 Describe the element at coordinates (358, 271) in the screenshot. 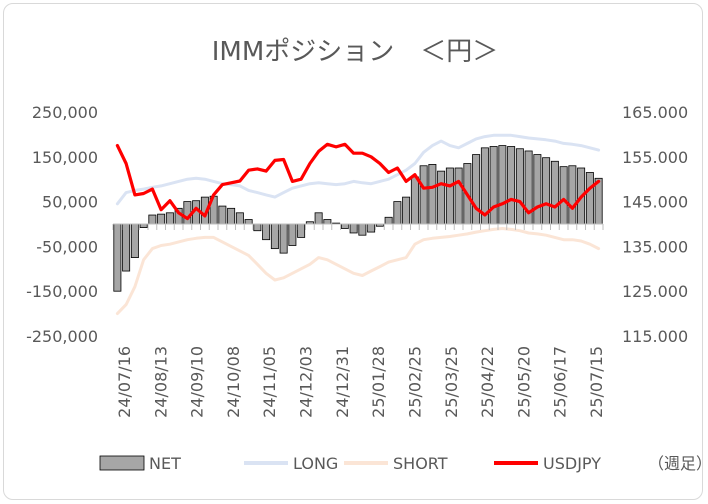

I see `series-line-short` at that location.